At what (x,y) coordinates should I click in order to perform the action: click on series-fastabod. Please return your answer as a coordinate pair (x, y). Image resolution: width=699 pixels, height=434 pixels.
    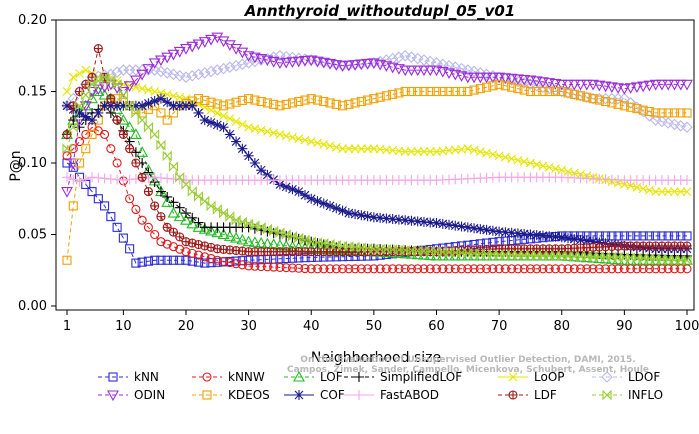
    Looking at the image, I should click on (377, 179).